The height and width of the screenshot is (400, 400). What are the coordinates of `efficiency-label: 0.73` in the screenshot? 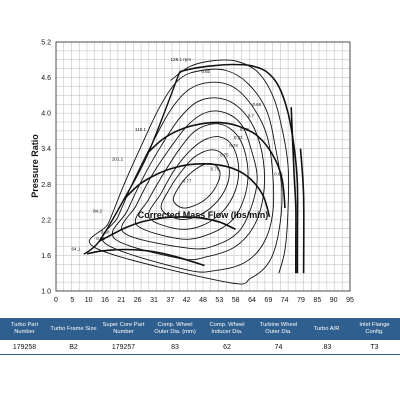 It's located at (238, 137).